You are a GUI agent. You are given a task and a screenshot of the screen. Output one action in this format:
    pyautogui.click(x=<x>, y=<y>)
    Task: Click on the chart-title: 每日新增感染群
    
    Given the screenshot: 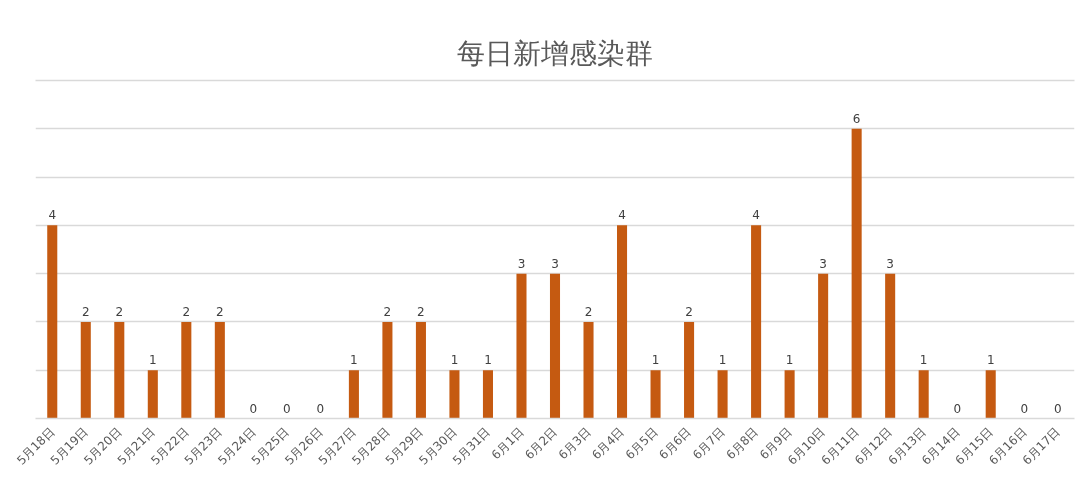 What is the action you would take?
    pyautogui.click(x=555, y=53)
    